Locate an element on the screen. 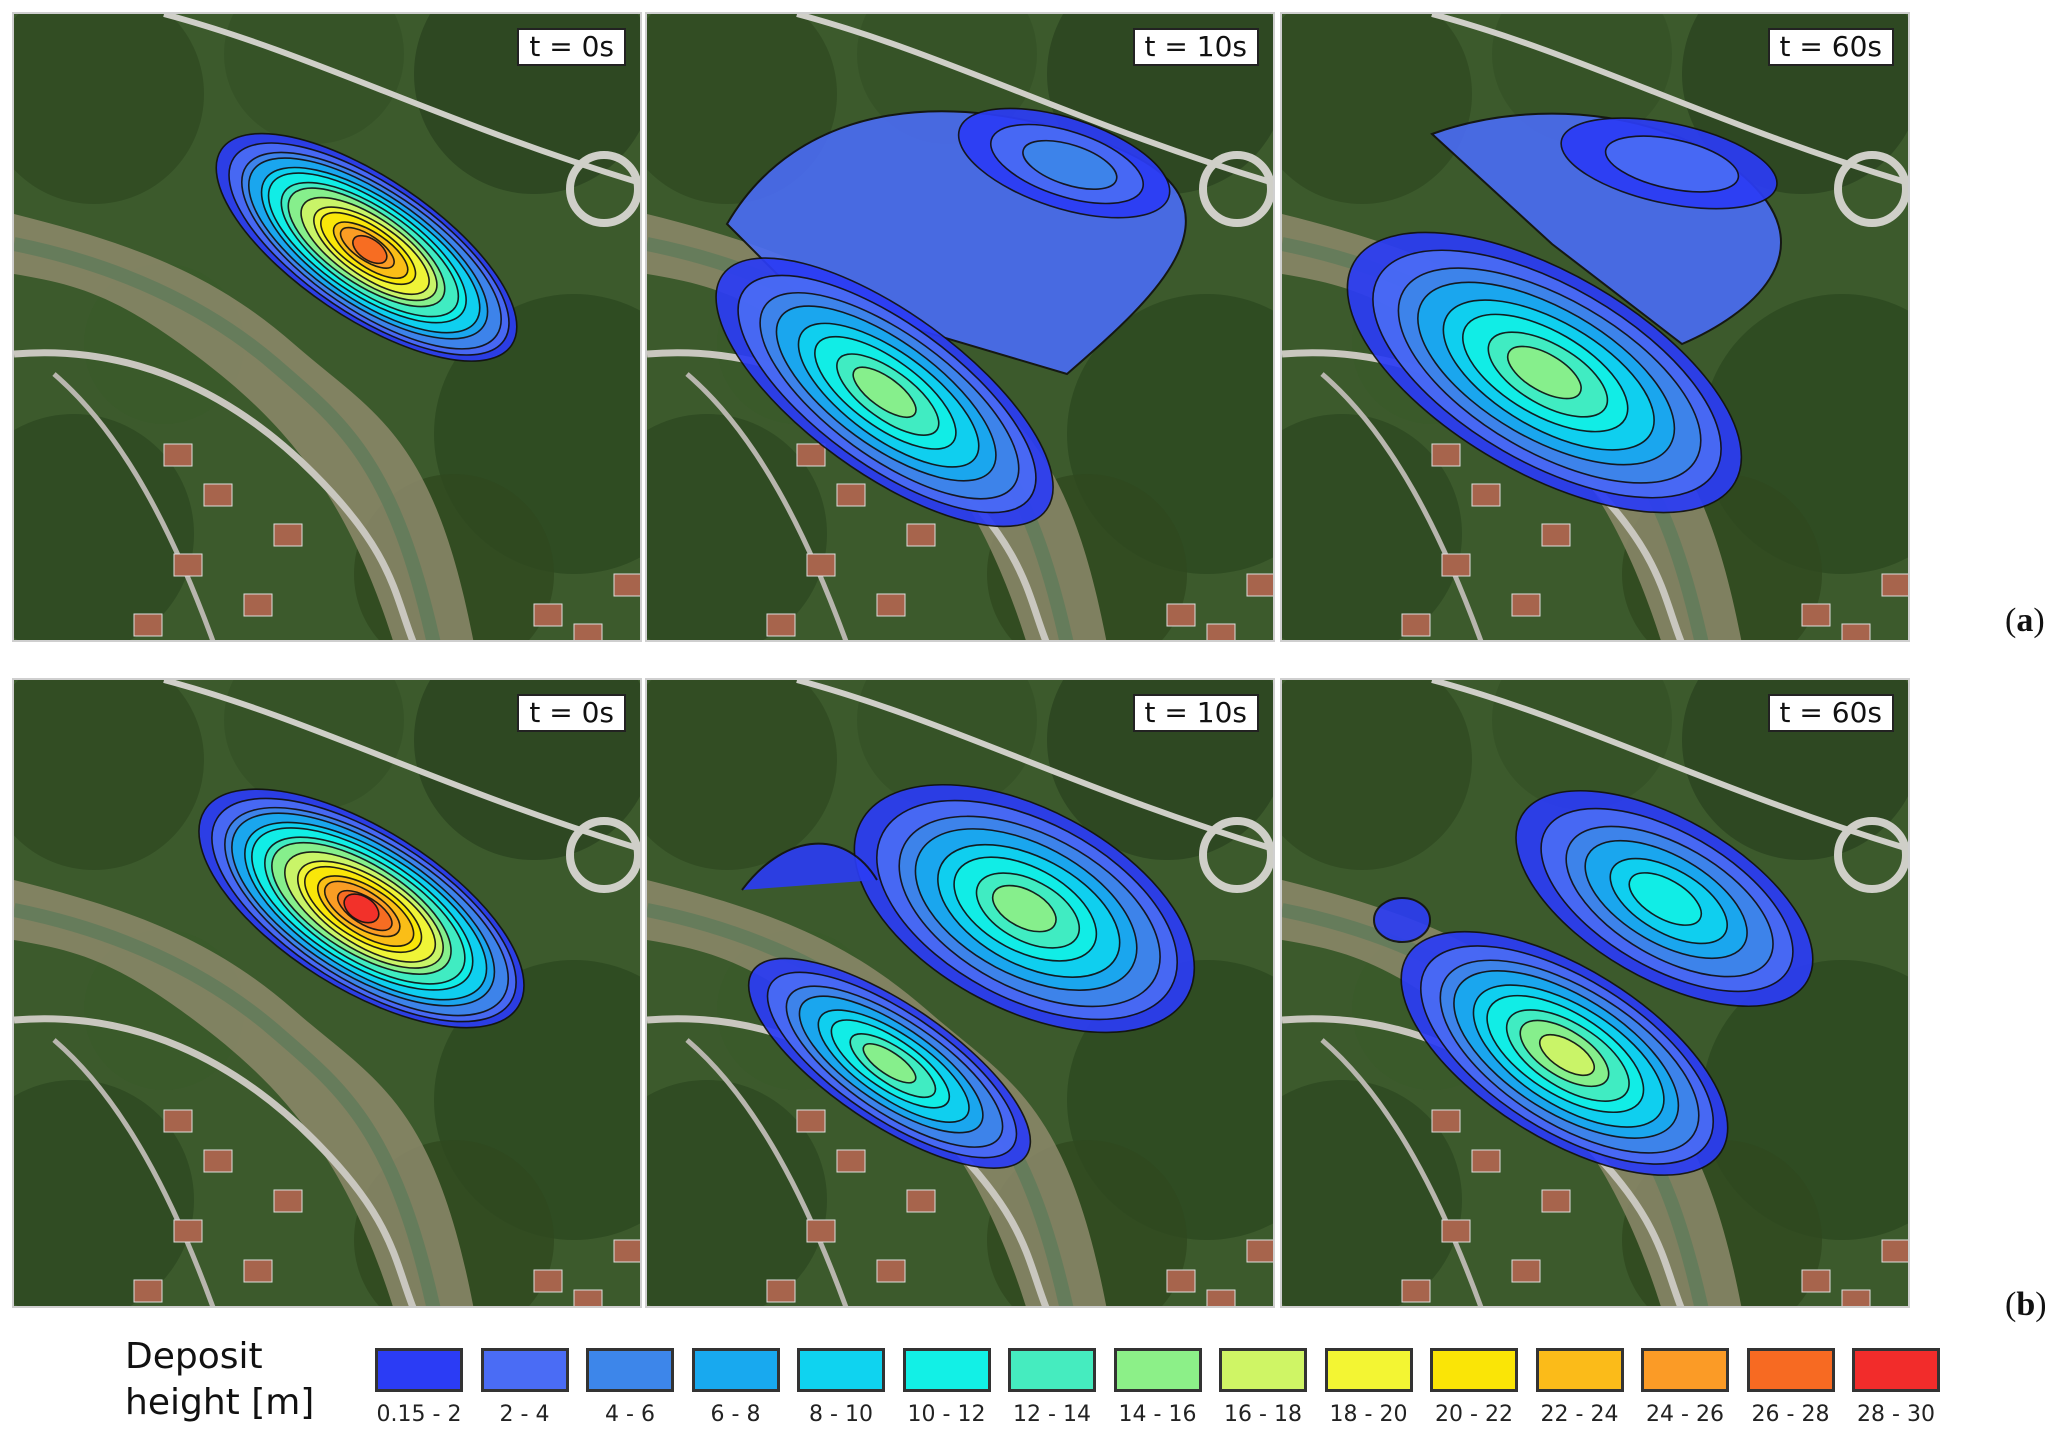  legend-item: 26 - 28 is located at coordinates (1791, 1387).